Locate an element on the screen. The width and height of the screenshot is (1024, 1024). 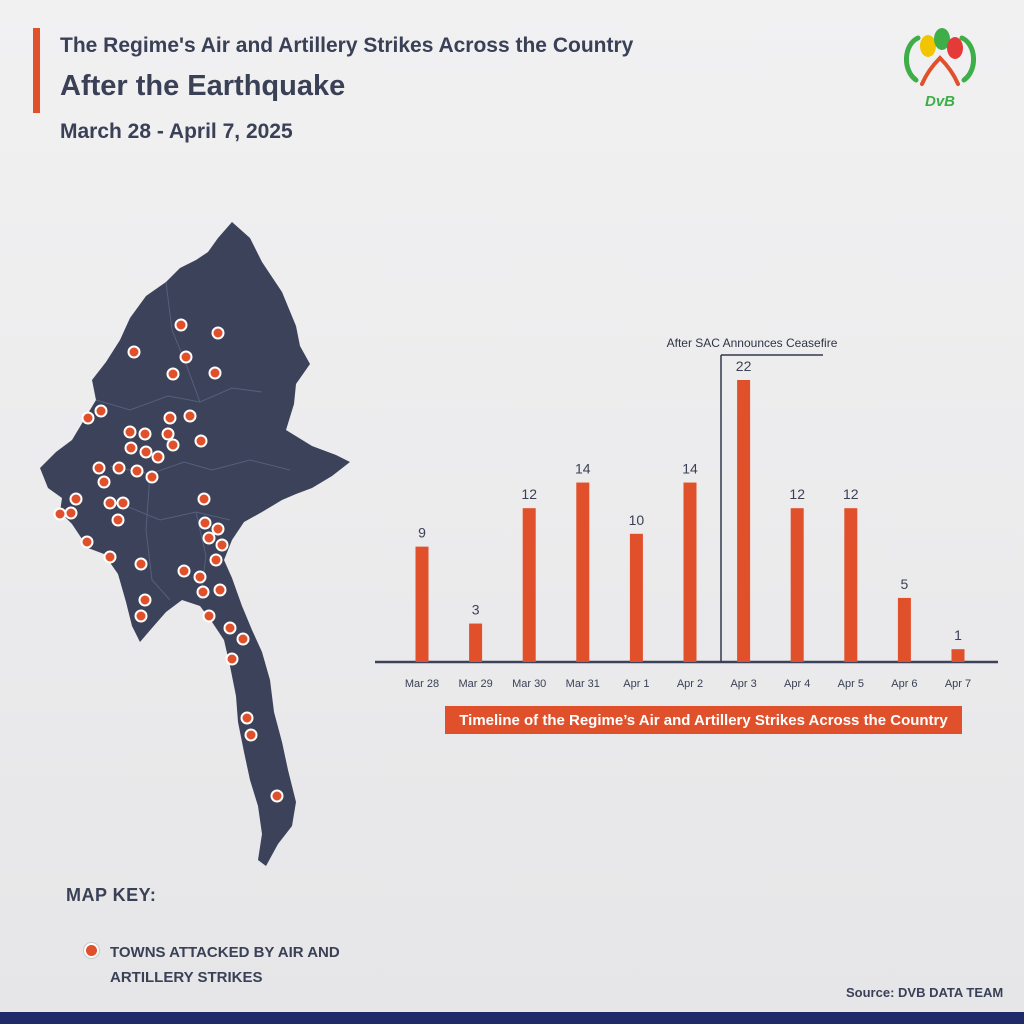
logo-text: DvB is located at coordinates (940, 101).